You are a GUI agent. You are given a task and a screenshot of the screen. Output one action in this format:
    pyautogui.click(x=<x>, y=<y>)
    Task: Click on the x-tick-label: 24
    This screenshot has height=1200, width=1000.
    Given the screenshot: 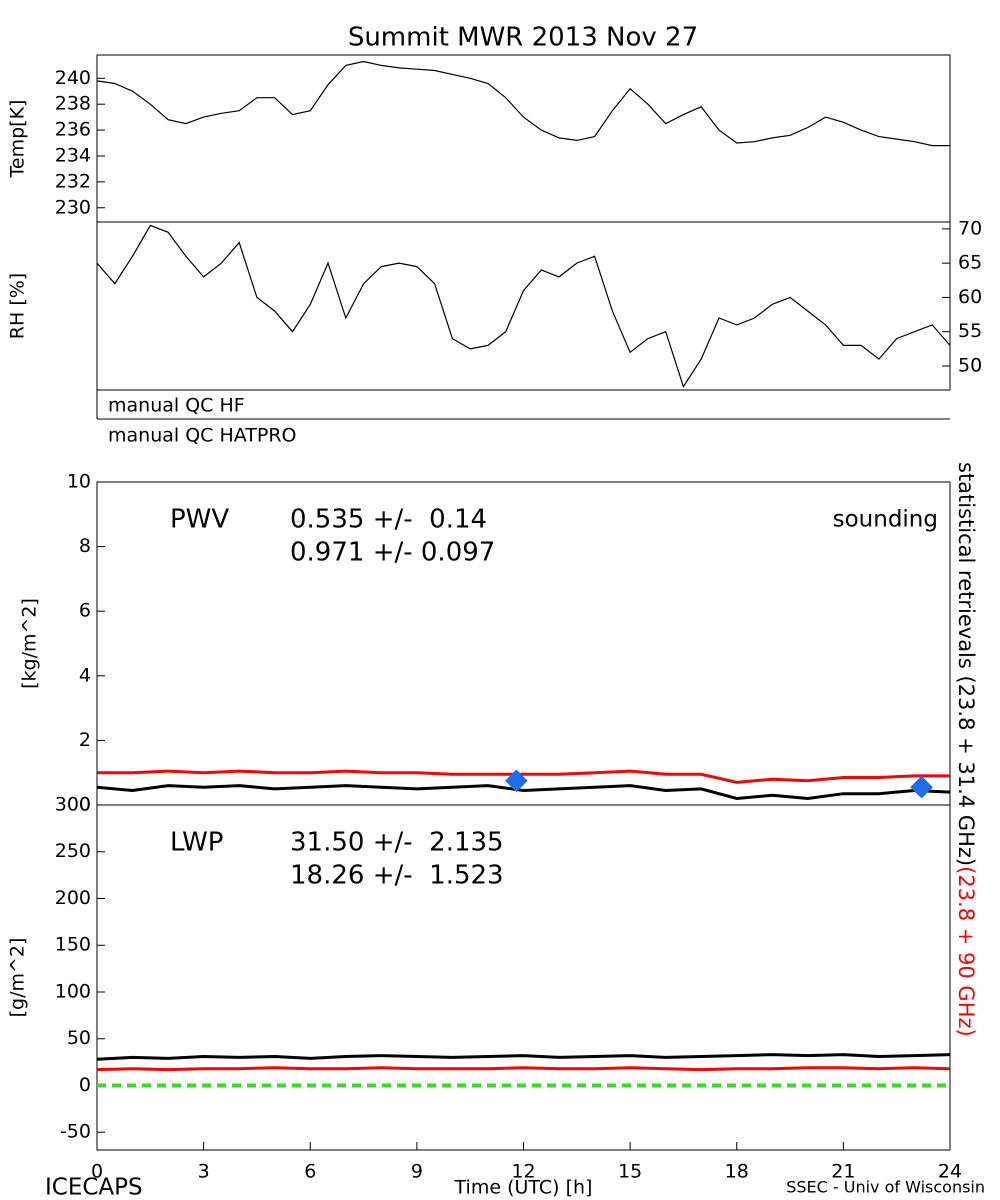 What is the action you would take?
    pyautogui.click(x=950, y=1172)
    